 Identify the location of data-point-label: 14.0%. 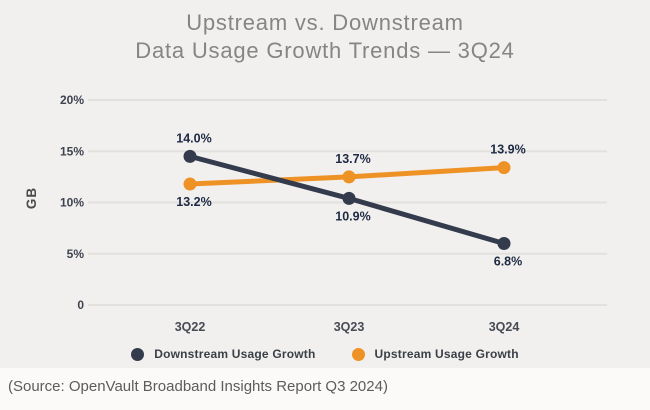
(193, 138).